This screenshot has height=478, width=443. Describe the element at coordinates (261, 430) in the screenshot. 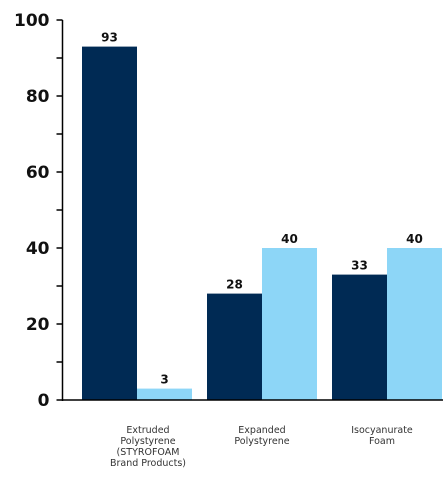

I see `x-tick-label-line: Expanded` at that location.